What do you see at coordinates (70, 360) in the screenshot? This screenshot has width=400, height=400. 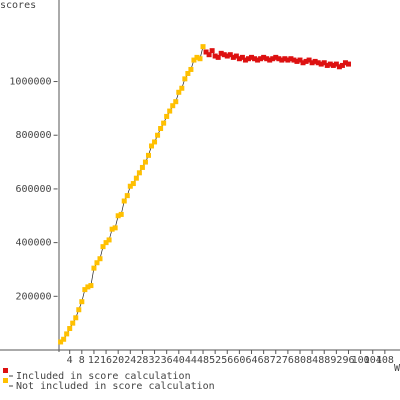 I see `x-tick-label: 4` at bounding box center [70, 360].